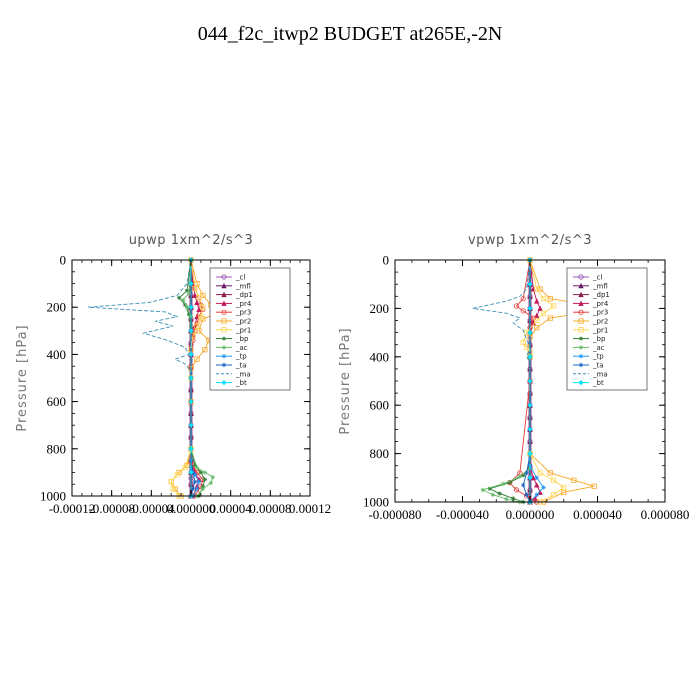  I want to click on legend-label: _mfl, so click(243, 286).